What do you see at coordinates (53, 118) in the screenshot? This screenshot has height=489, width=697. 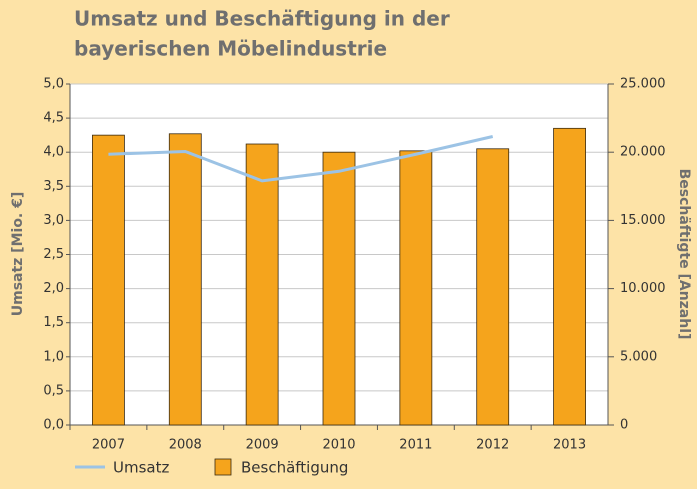 I see `y-tick-label: 4,5` at bounding box center [53, 118].